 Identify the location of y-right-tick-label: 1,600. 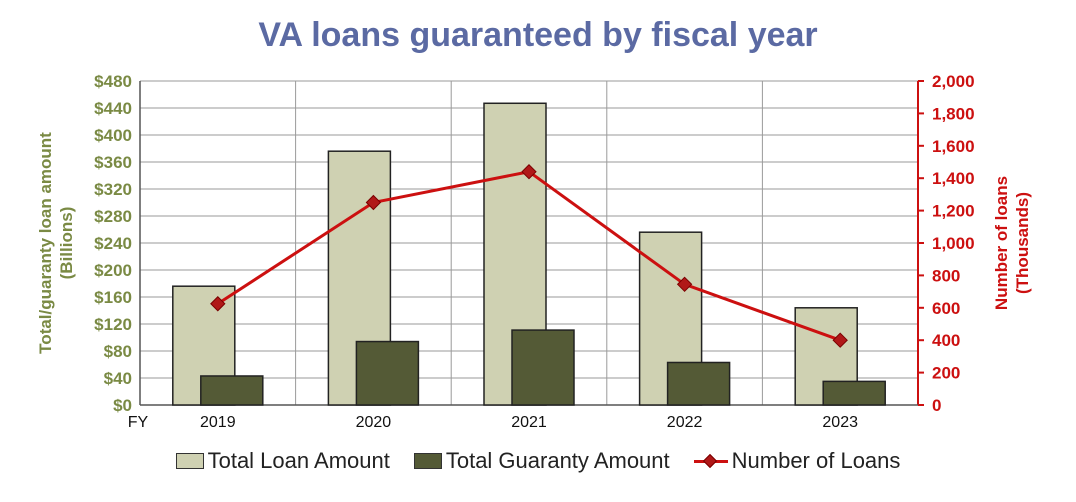
(953, 146).